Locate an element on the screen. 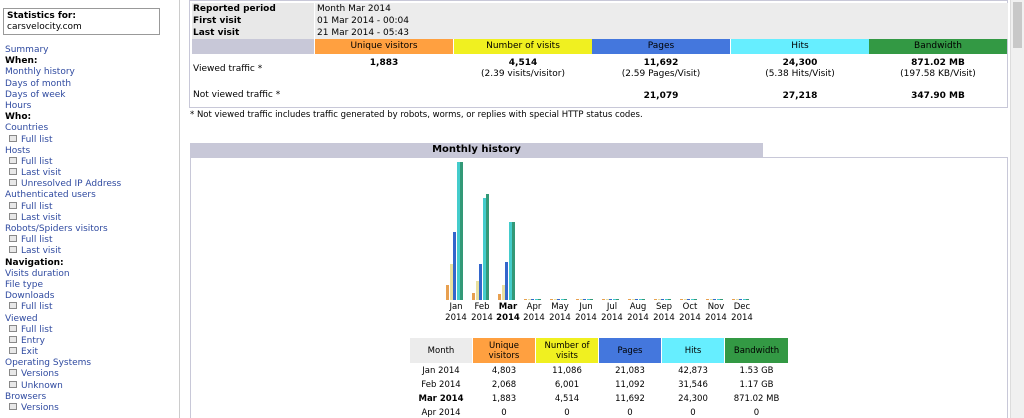  table-row: Mar 2014 1,883 4,514 11,692 24,300 871.02 MB is located at coordinates (599, 399).